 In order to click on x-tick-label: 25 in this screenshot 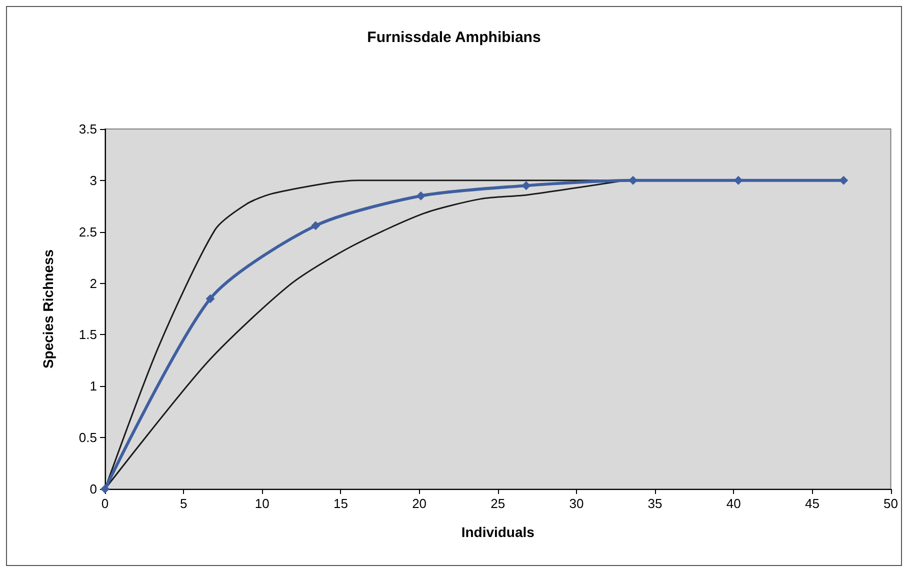, I will do `click(498, 503)`.